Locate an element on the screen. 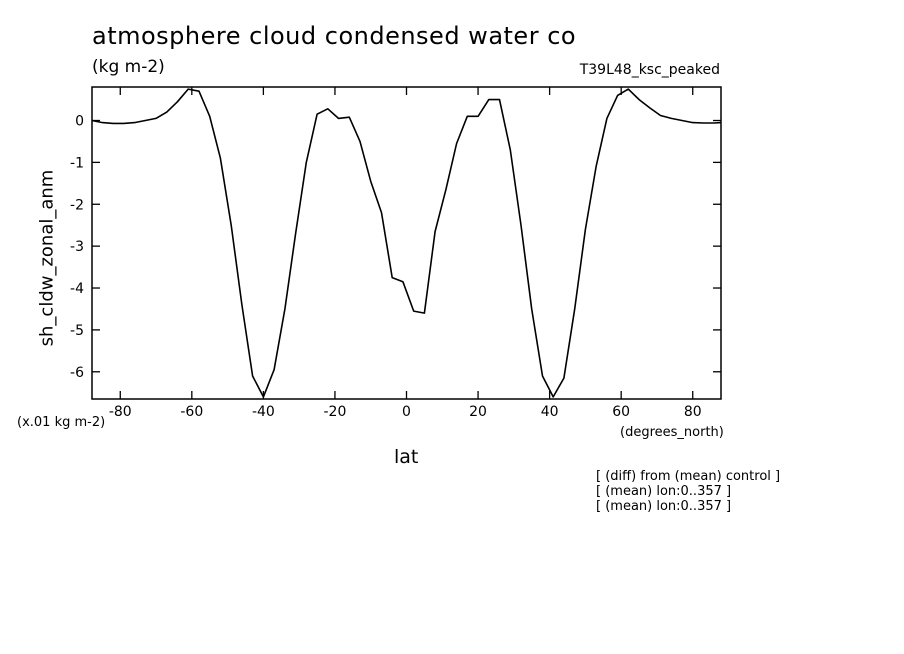 The image size is (904, 654). y-tick-label: -3 is located at coordinates (77, 247).